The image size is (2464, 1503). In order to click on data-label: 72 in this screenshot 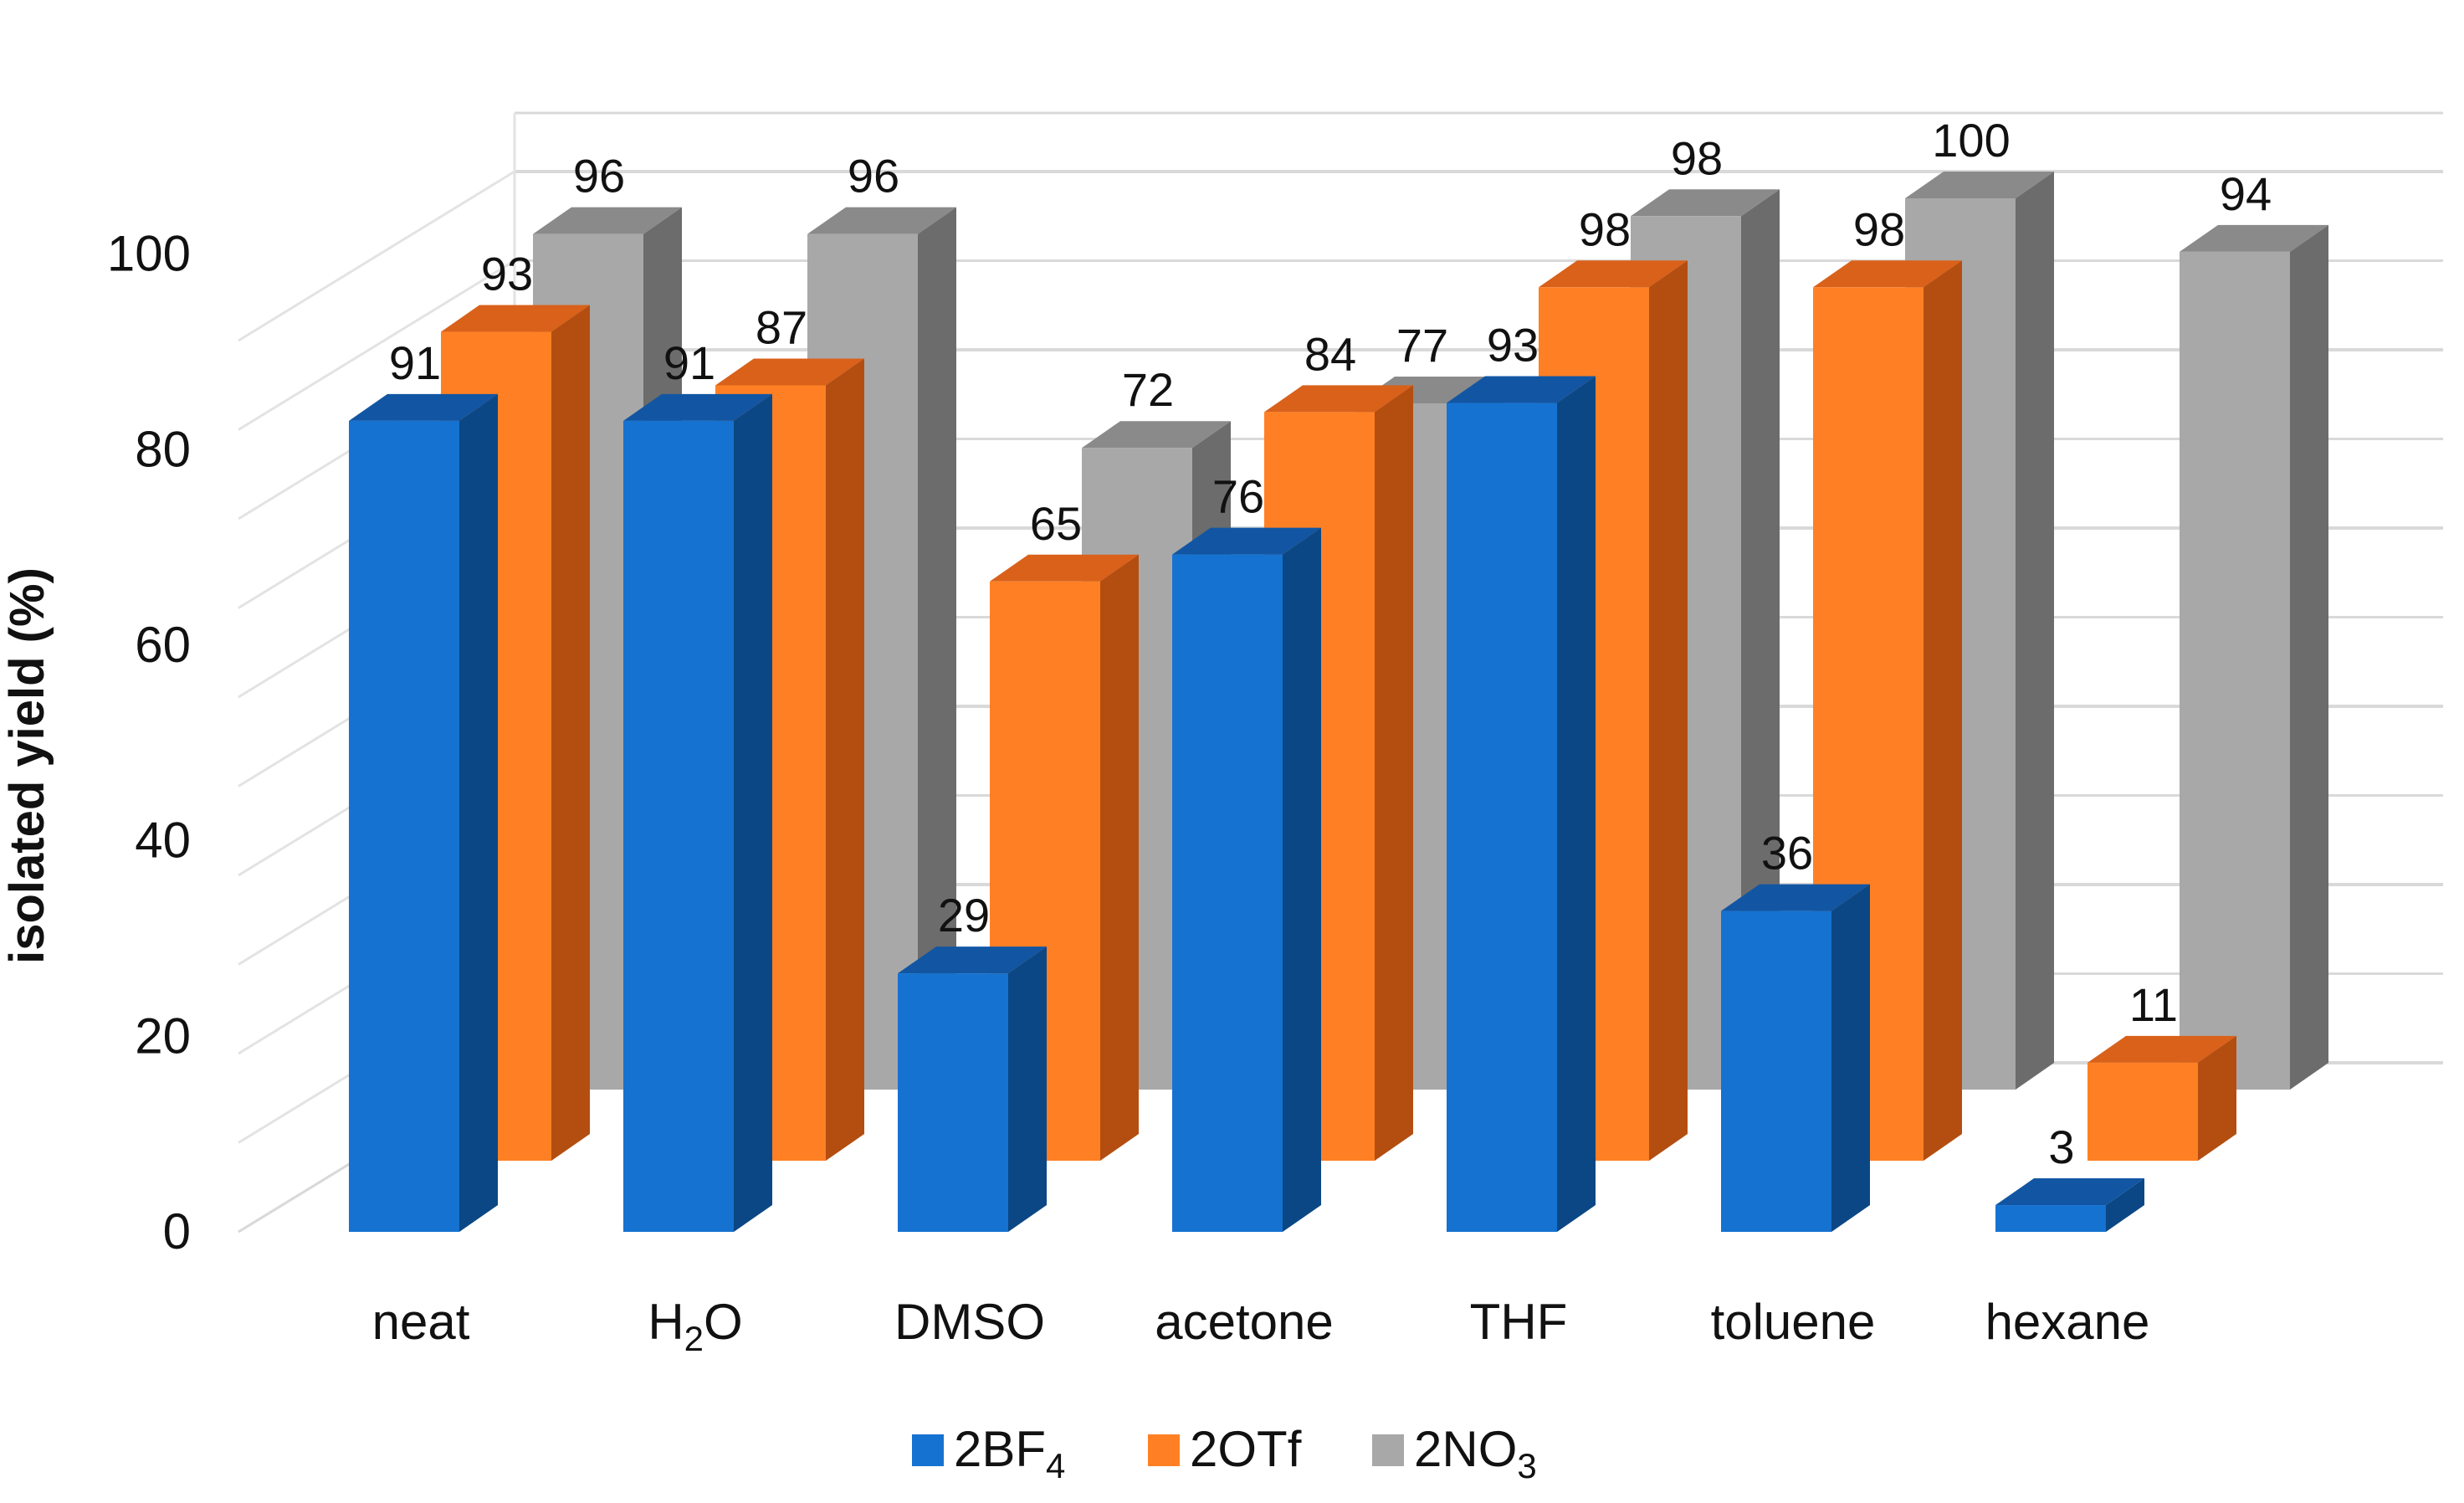, I will do `click(1148, 389)`.